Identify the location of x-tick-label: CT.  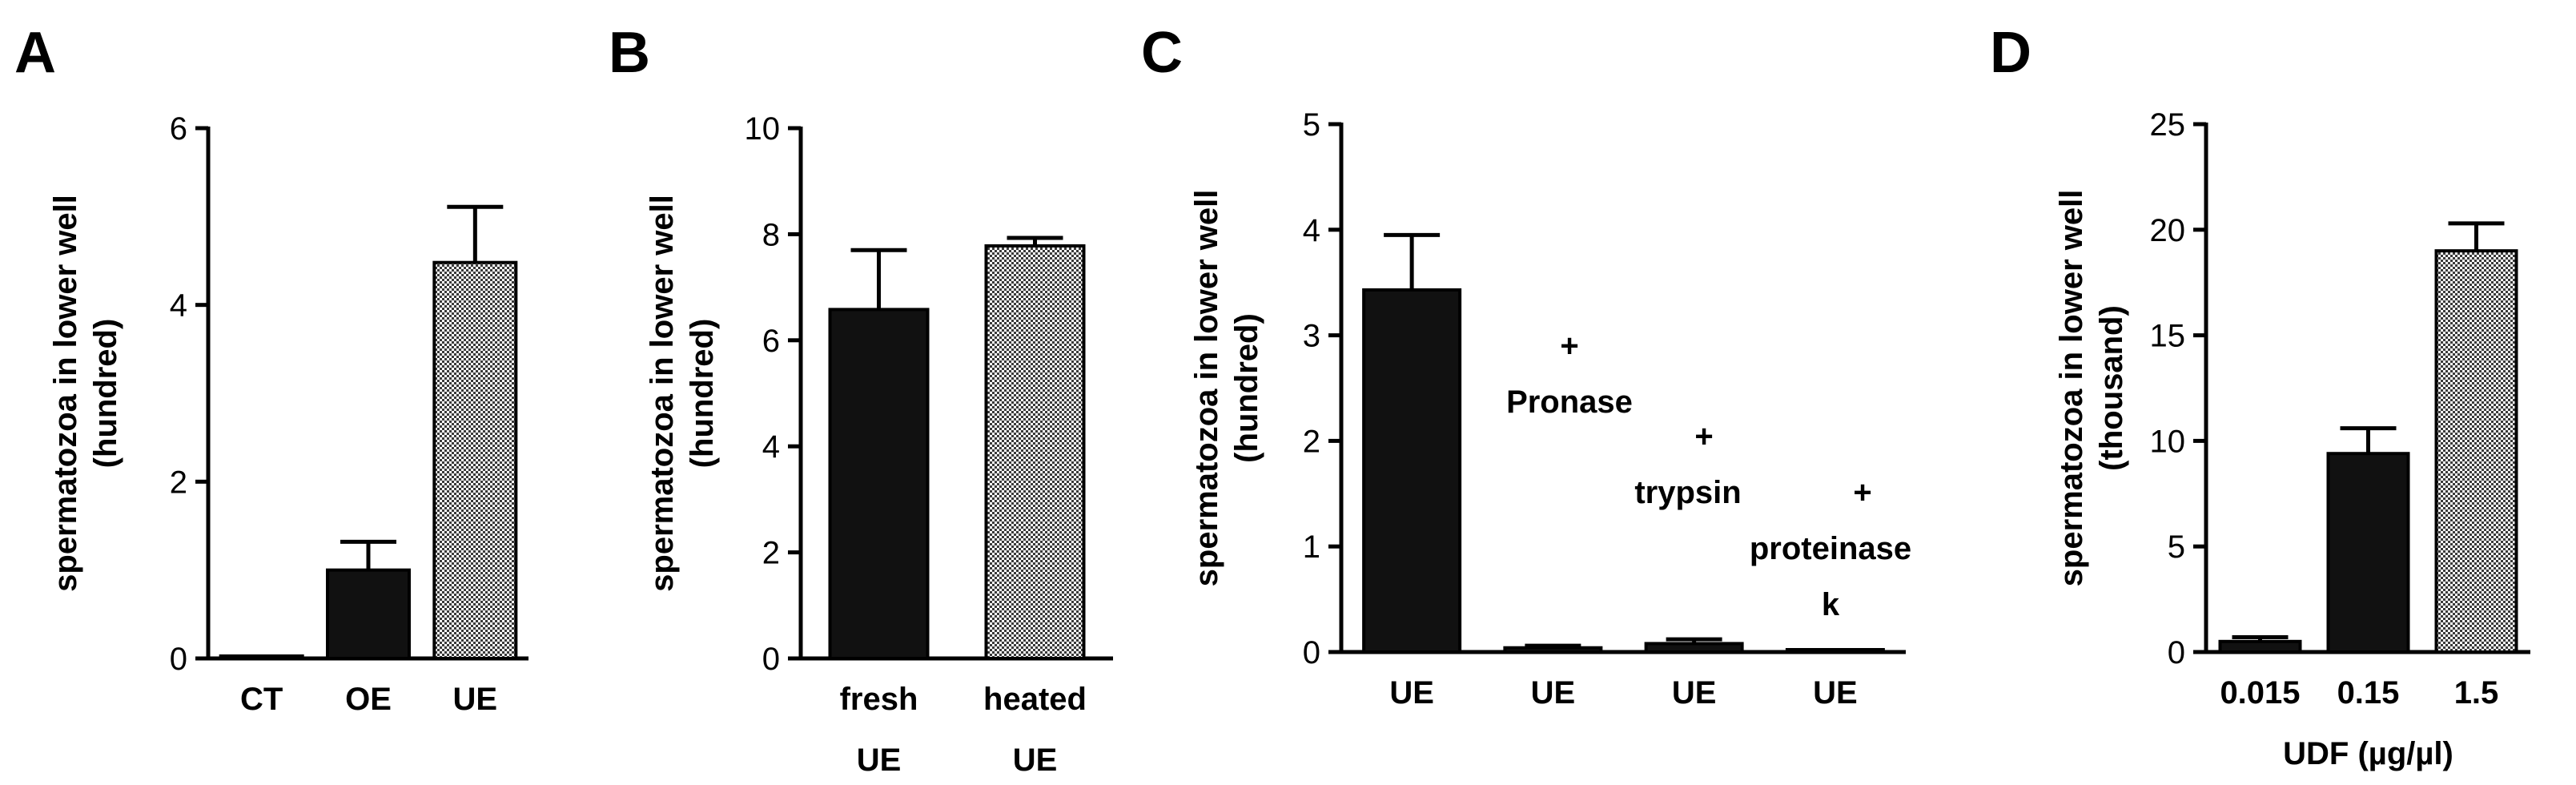
(261, 699).